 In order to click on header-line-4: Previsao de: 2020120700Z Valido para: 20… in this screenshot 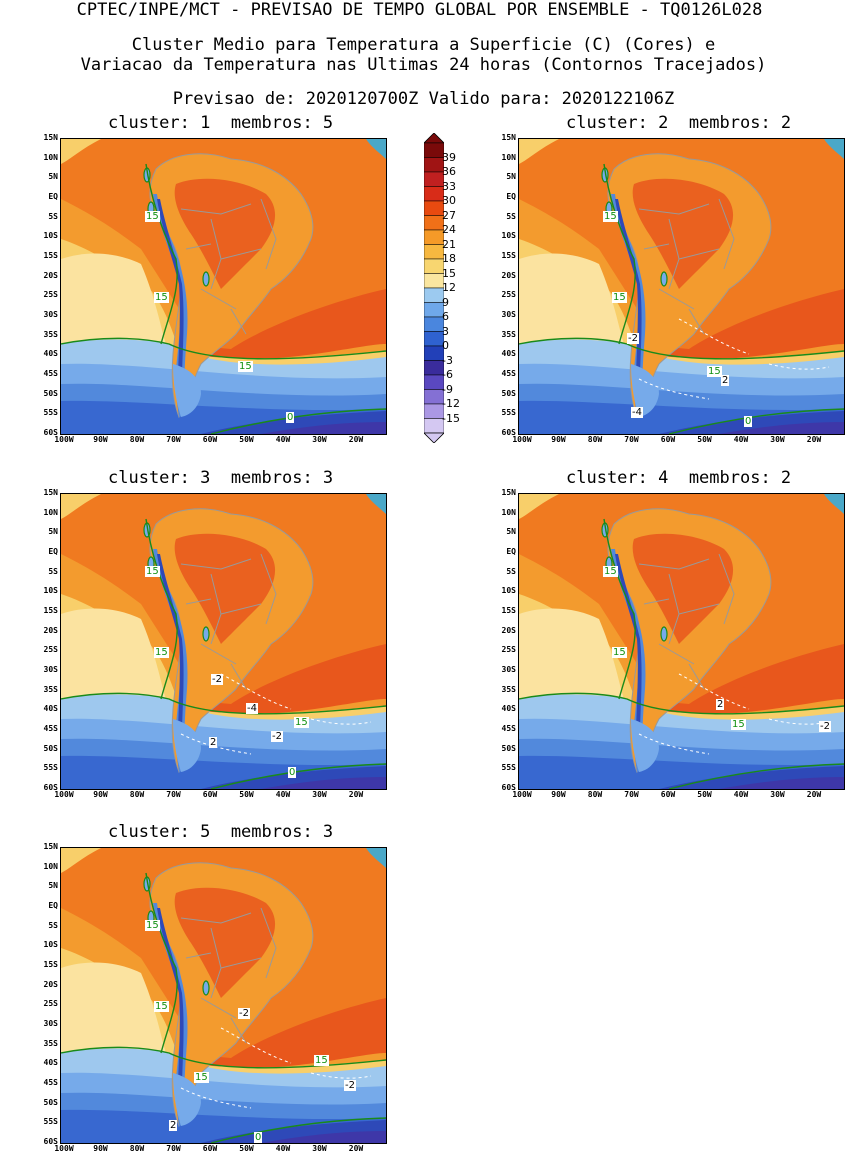, I will do `click(423, 99)`.